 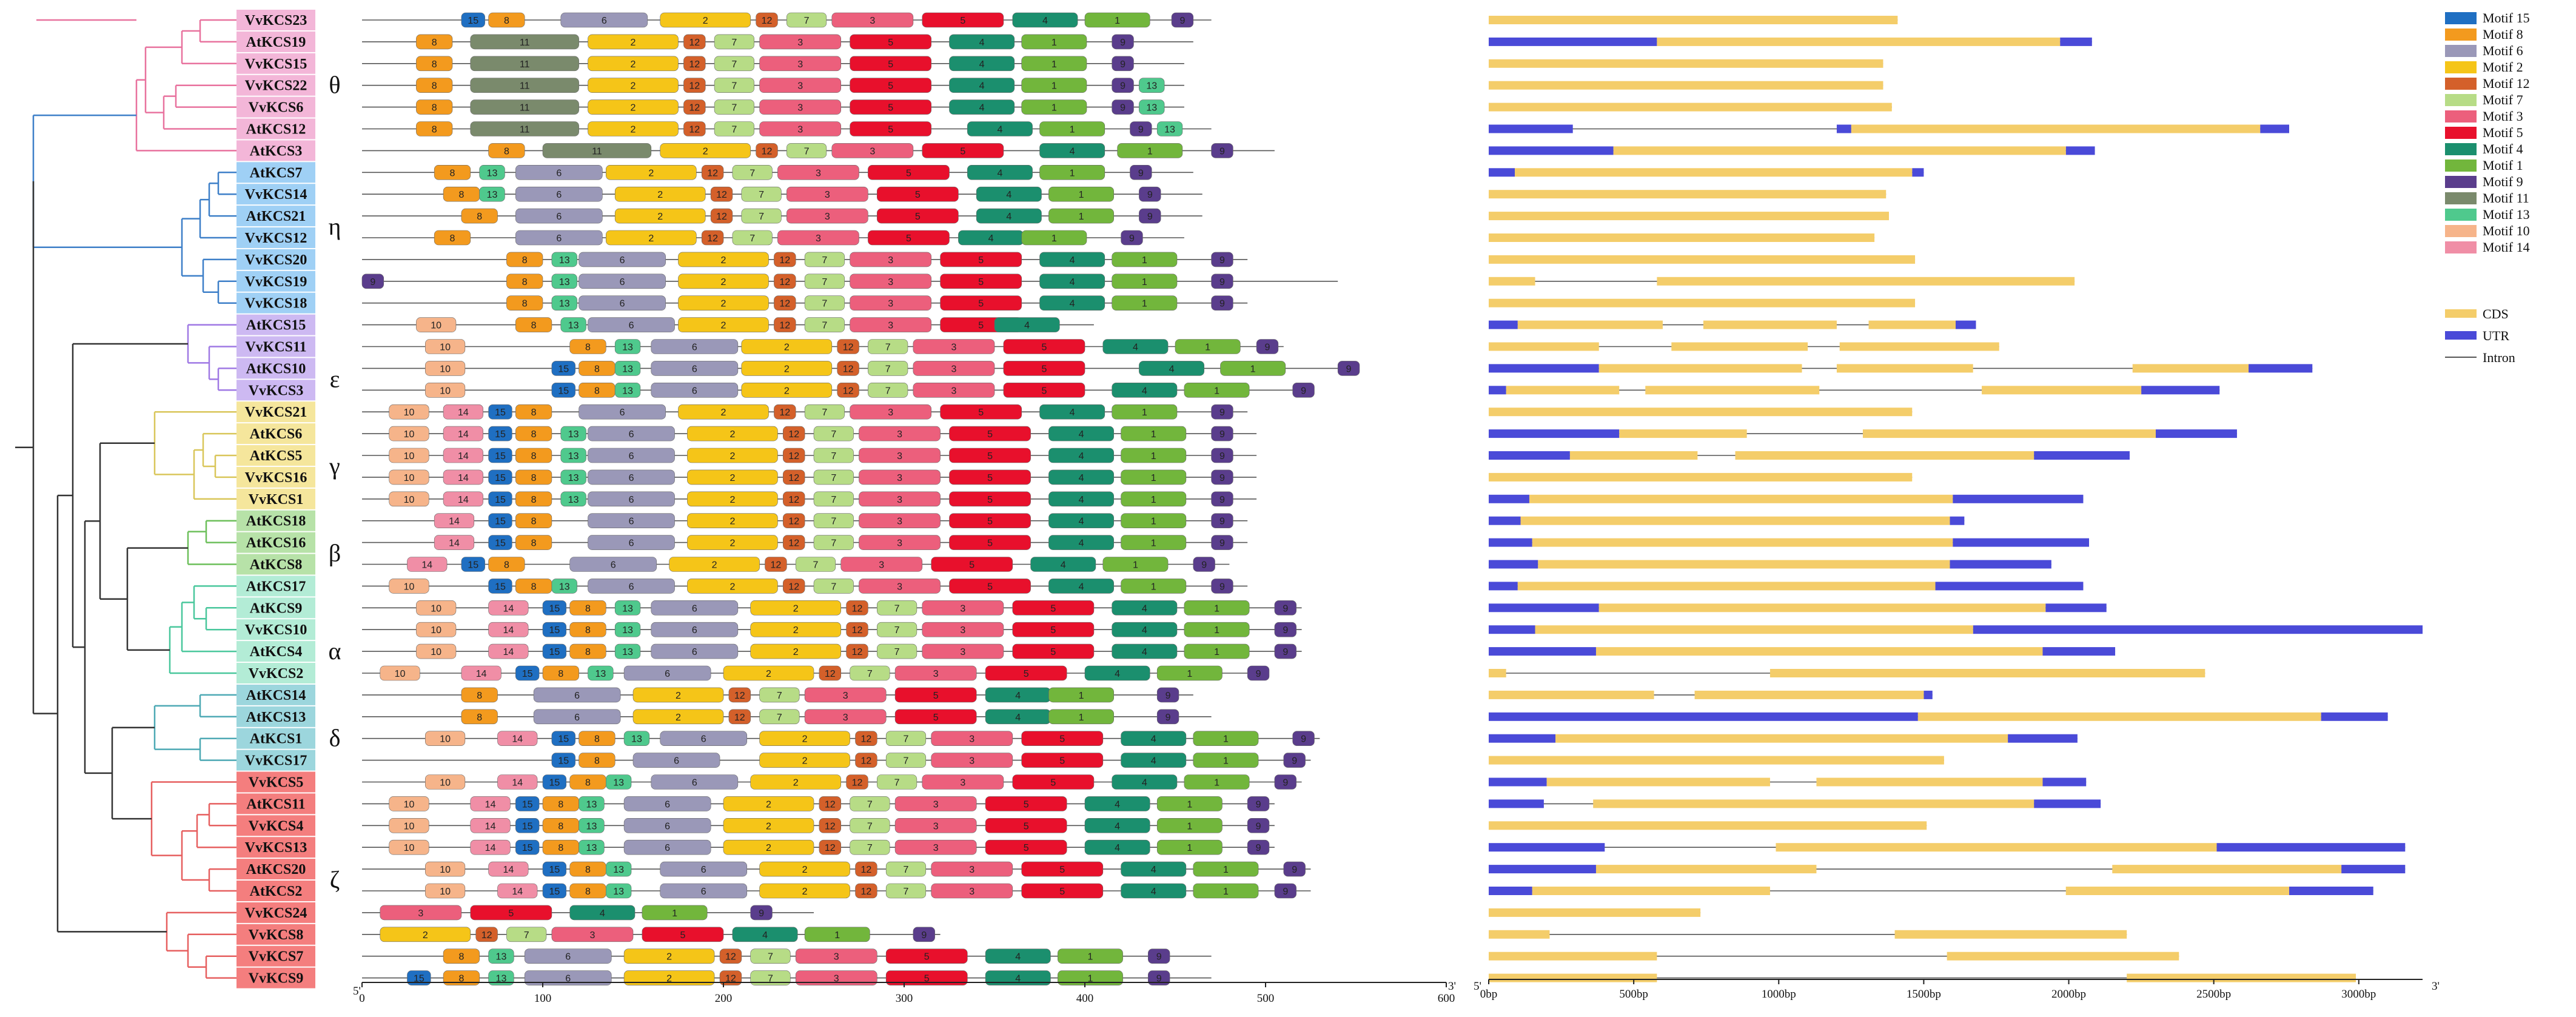 I want to click on gene-label: VvKCS6, so click(x=276, y=108).